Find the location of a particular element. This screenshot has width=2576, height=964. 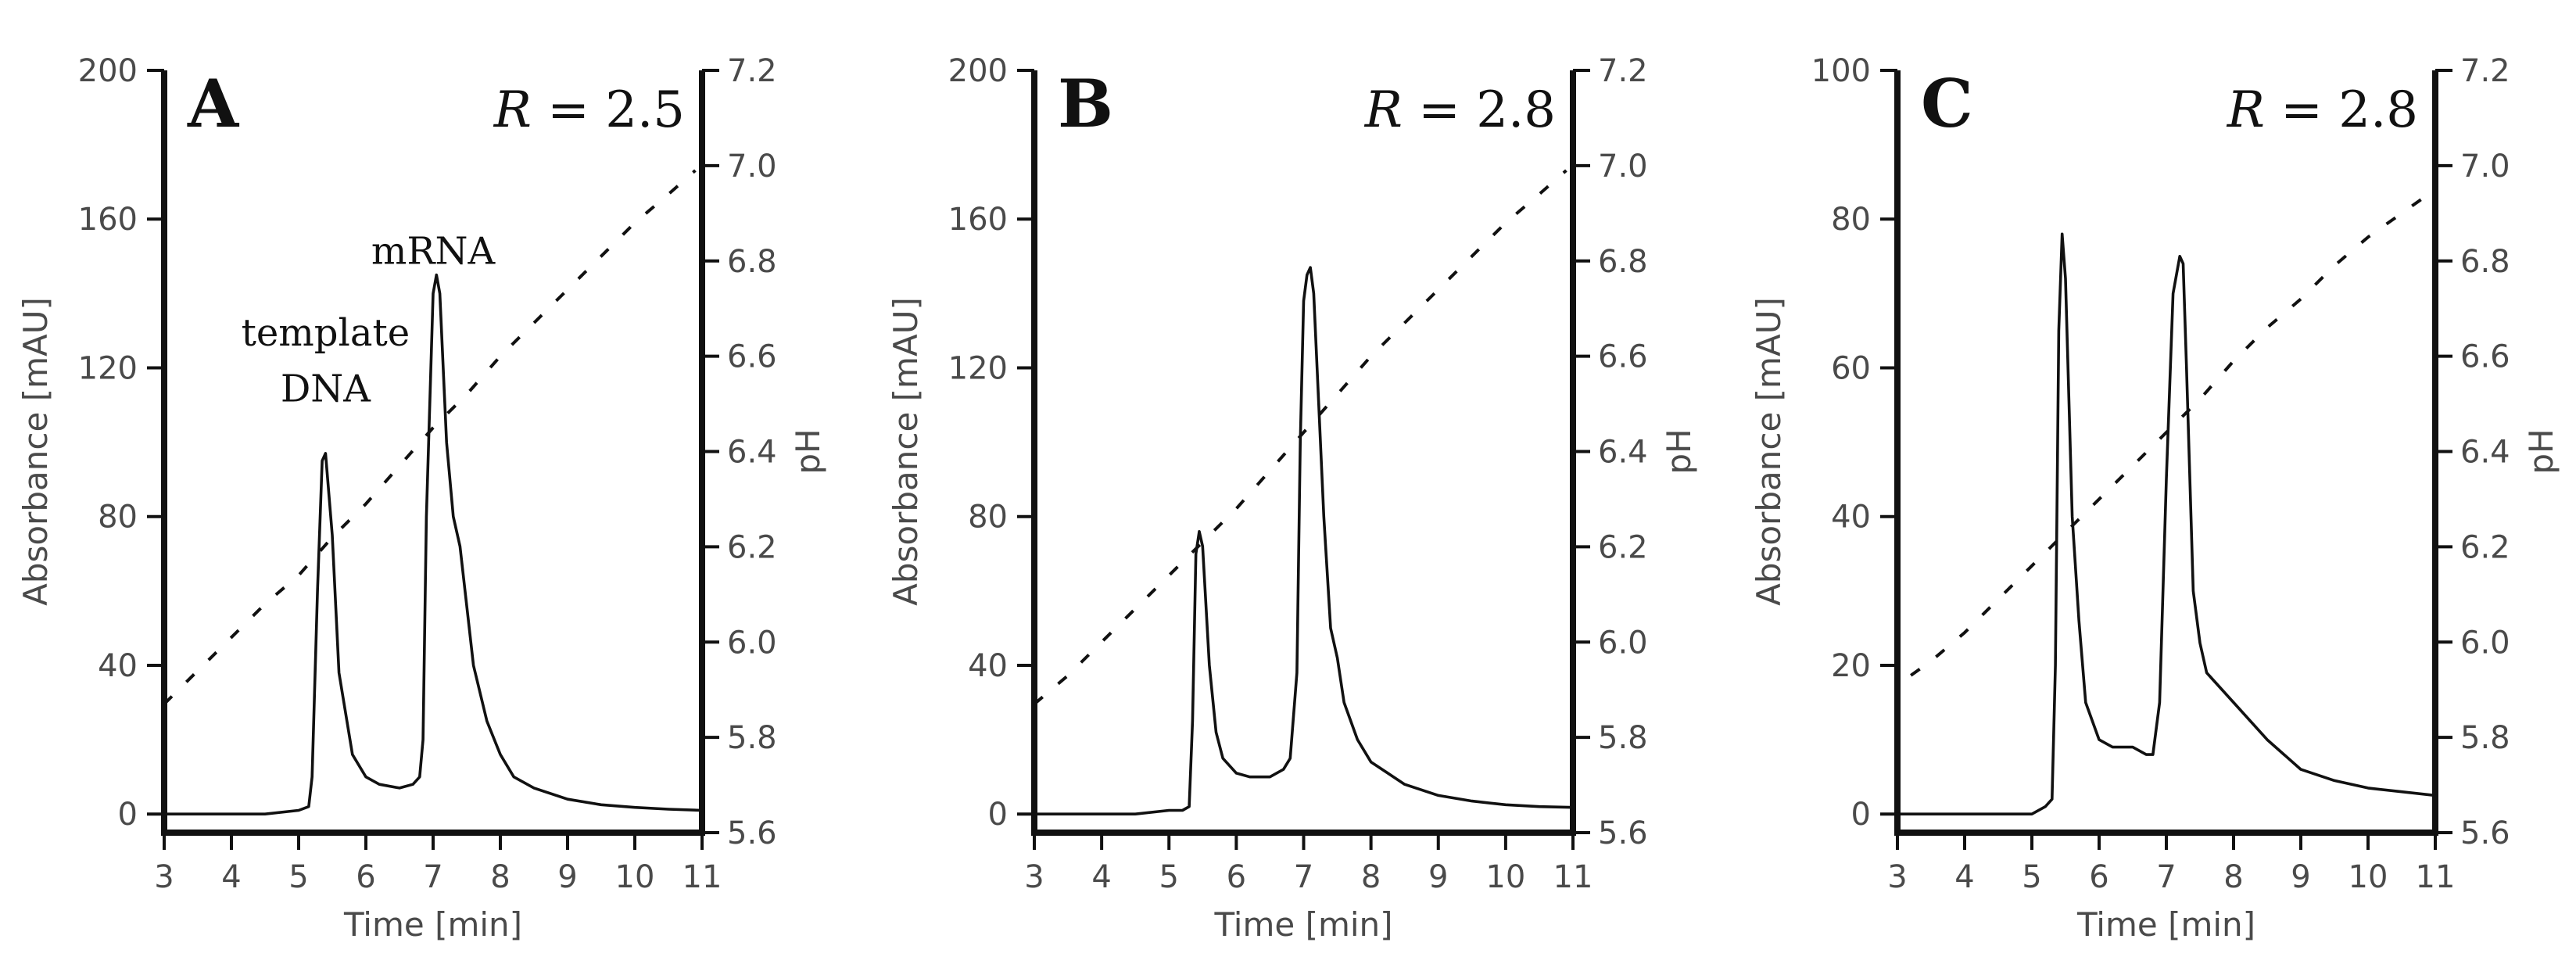

panel-letter: A is located at coordinates (213, 103).